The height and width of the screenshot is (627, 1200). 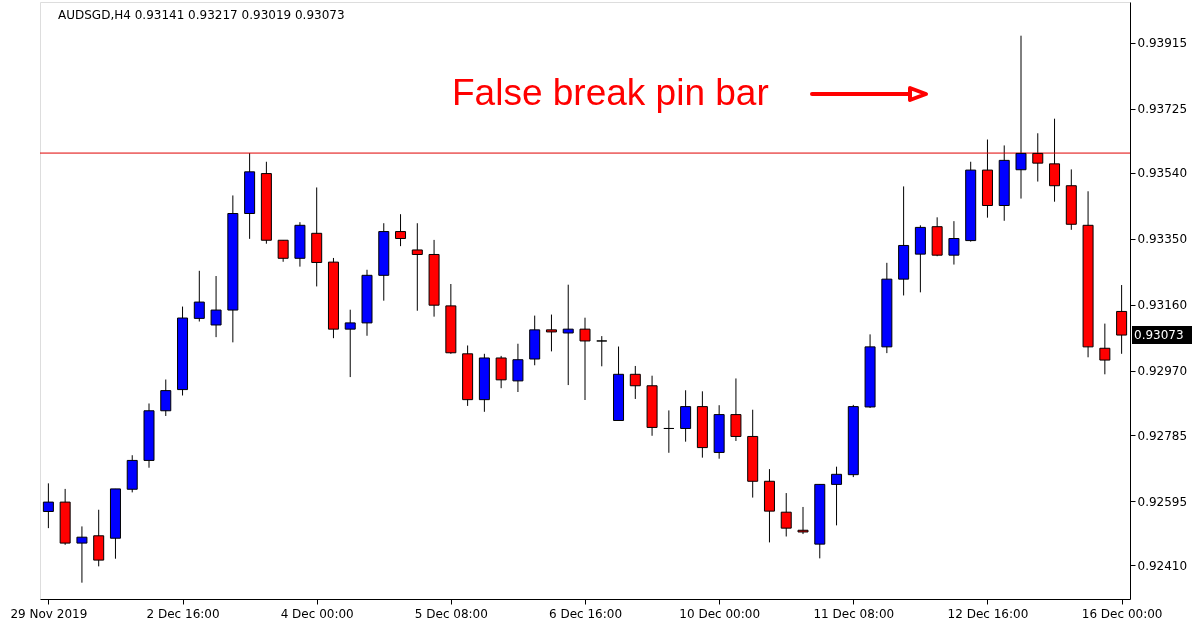 What do you see at coordinates (451, 613) in the screenshot?
I see `x-tick-label: 5 Dec 08:00` at bounding box center [451, 613].